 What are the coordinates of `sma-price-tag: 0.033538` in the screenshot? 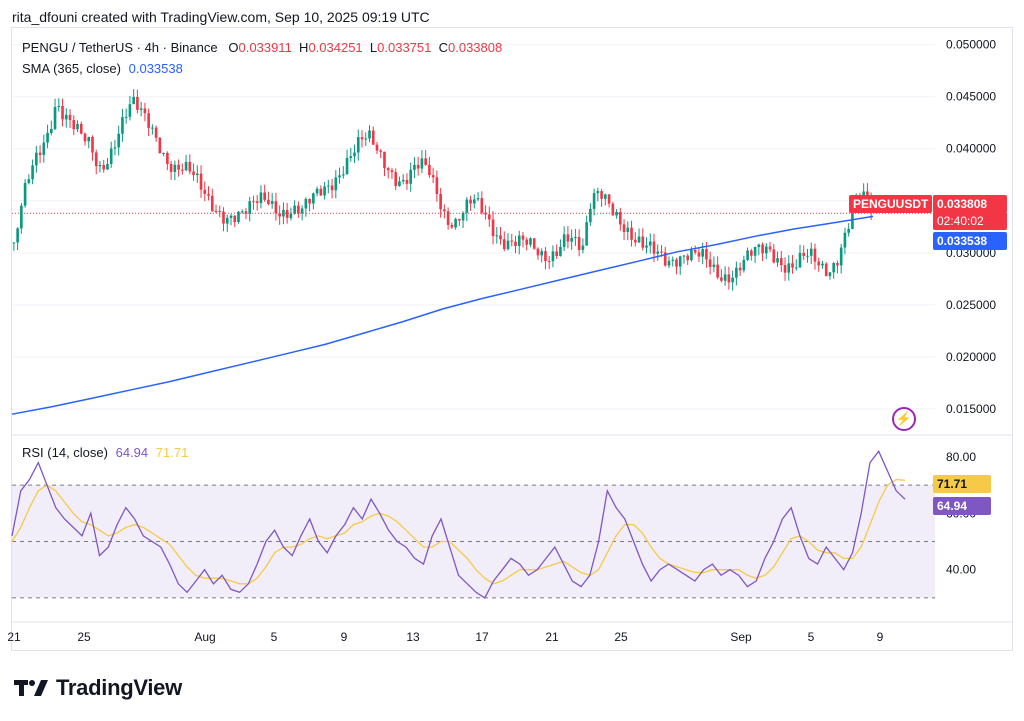 It's located at (970, 241).